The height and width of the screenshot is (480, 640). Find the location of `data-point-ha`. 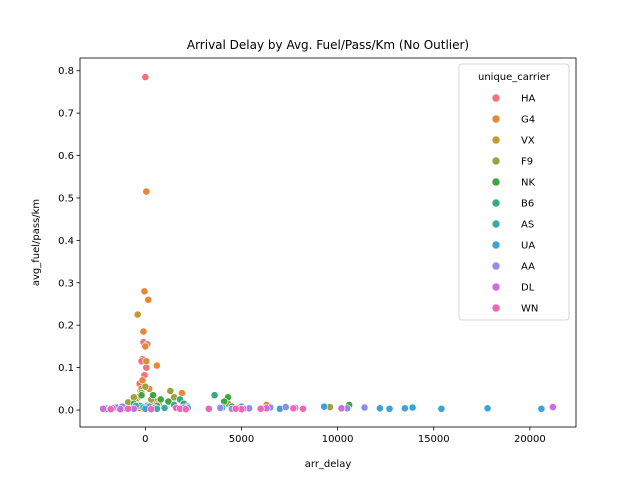

data-point-ha is located at coordinates (145, 77).